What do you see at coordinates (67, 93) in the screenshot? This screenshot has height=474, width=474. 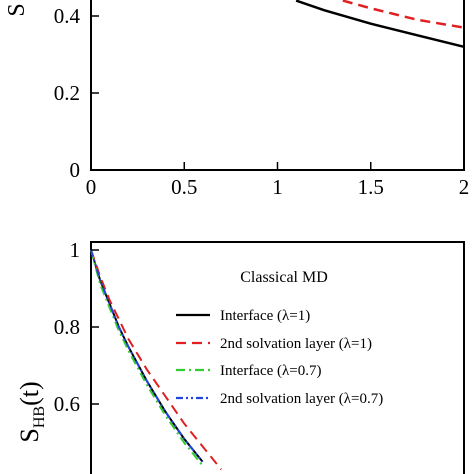 I see `top-y-tick-label: 0.2` at bounding box center [67, 93].